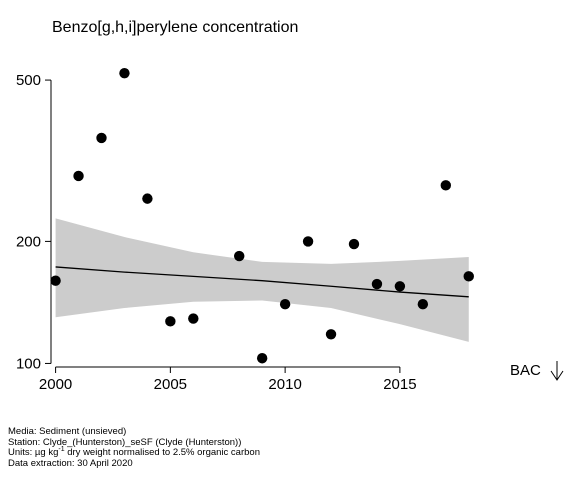 The height and width of the screenshot is (480, 580). I want to click on x-tick-label: 2005, so click(170, 384).